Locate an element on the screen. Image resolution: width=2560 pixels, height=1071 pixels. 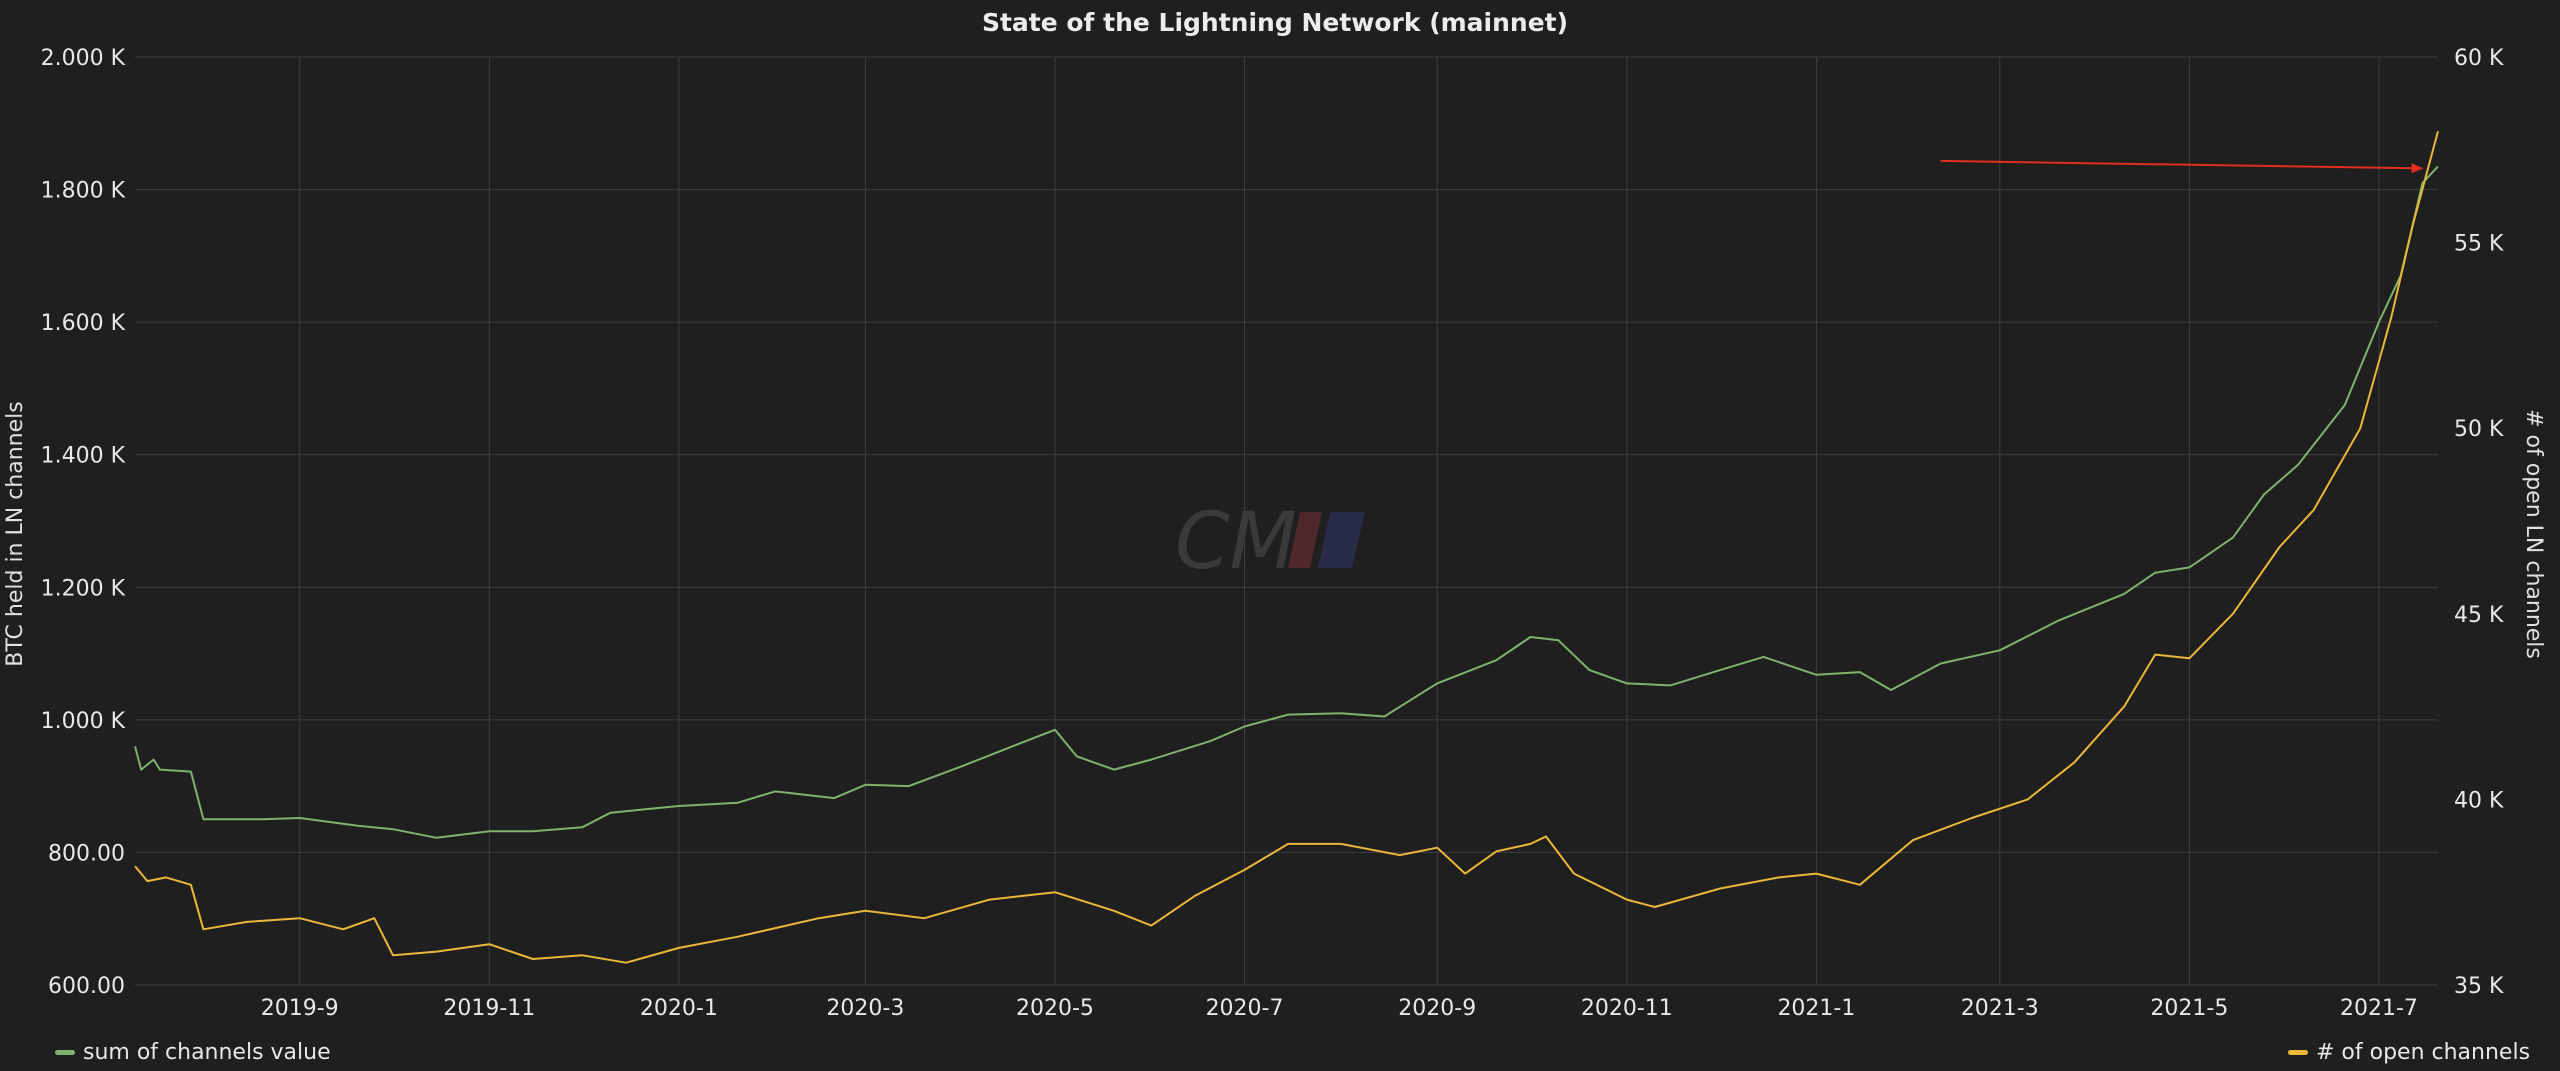
x-tick-label: 2020-3 is located at coordinates (865, 1008).